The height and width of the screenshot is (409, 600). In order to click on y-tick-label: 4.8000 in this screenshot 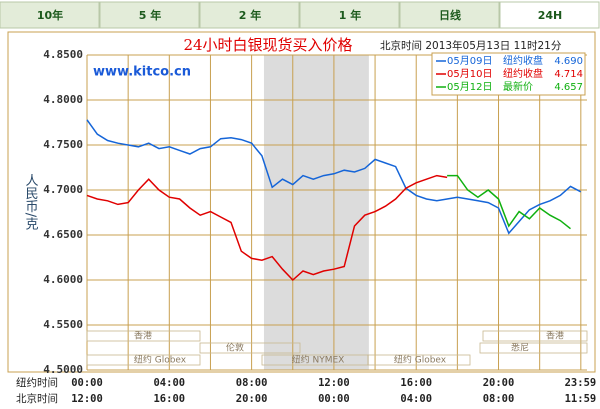, I will do `click(63, 99)`.